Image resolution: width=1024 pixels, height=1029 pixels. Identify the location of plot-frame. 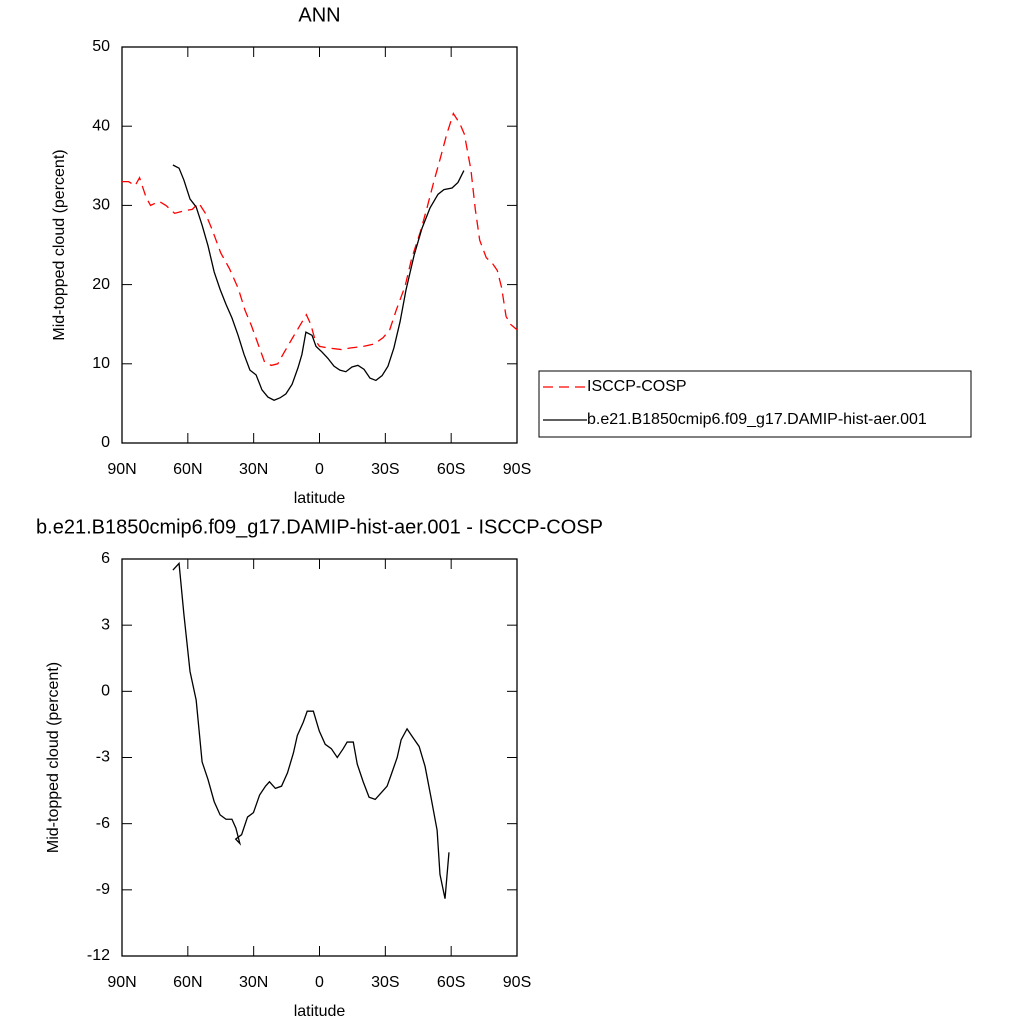
(319, 245).